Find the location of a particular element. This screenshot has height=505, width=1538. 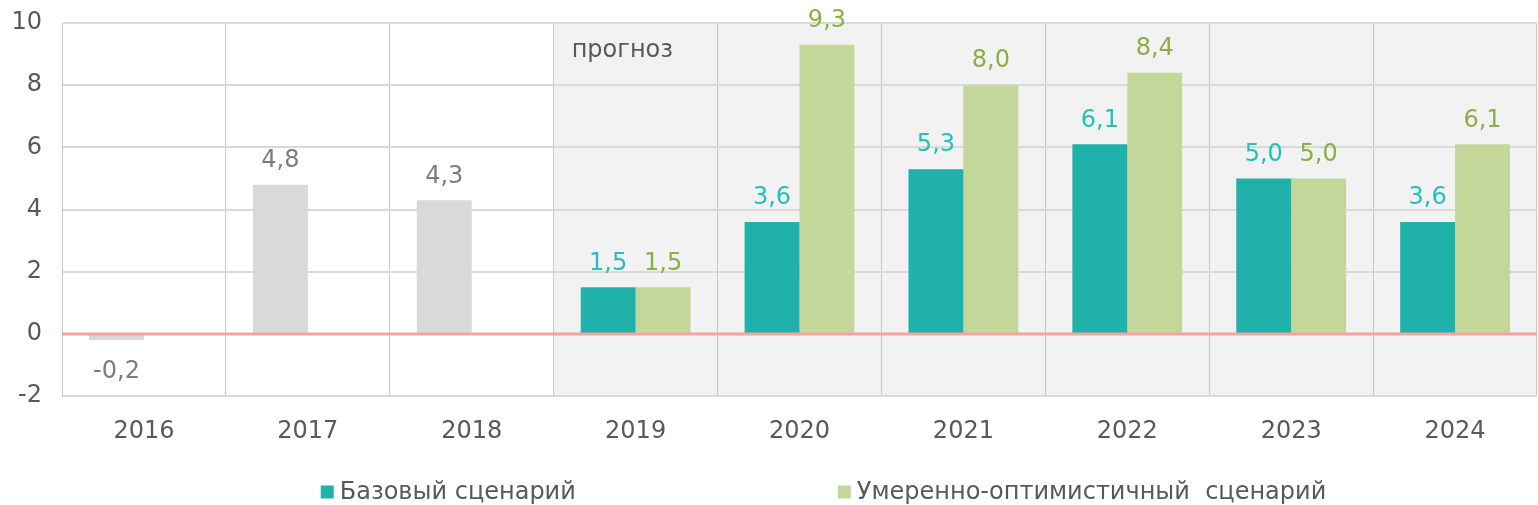

x-tick-label: 2022 is located at coordinates (1127, 429).